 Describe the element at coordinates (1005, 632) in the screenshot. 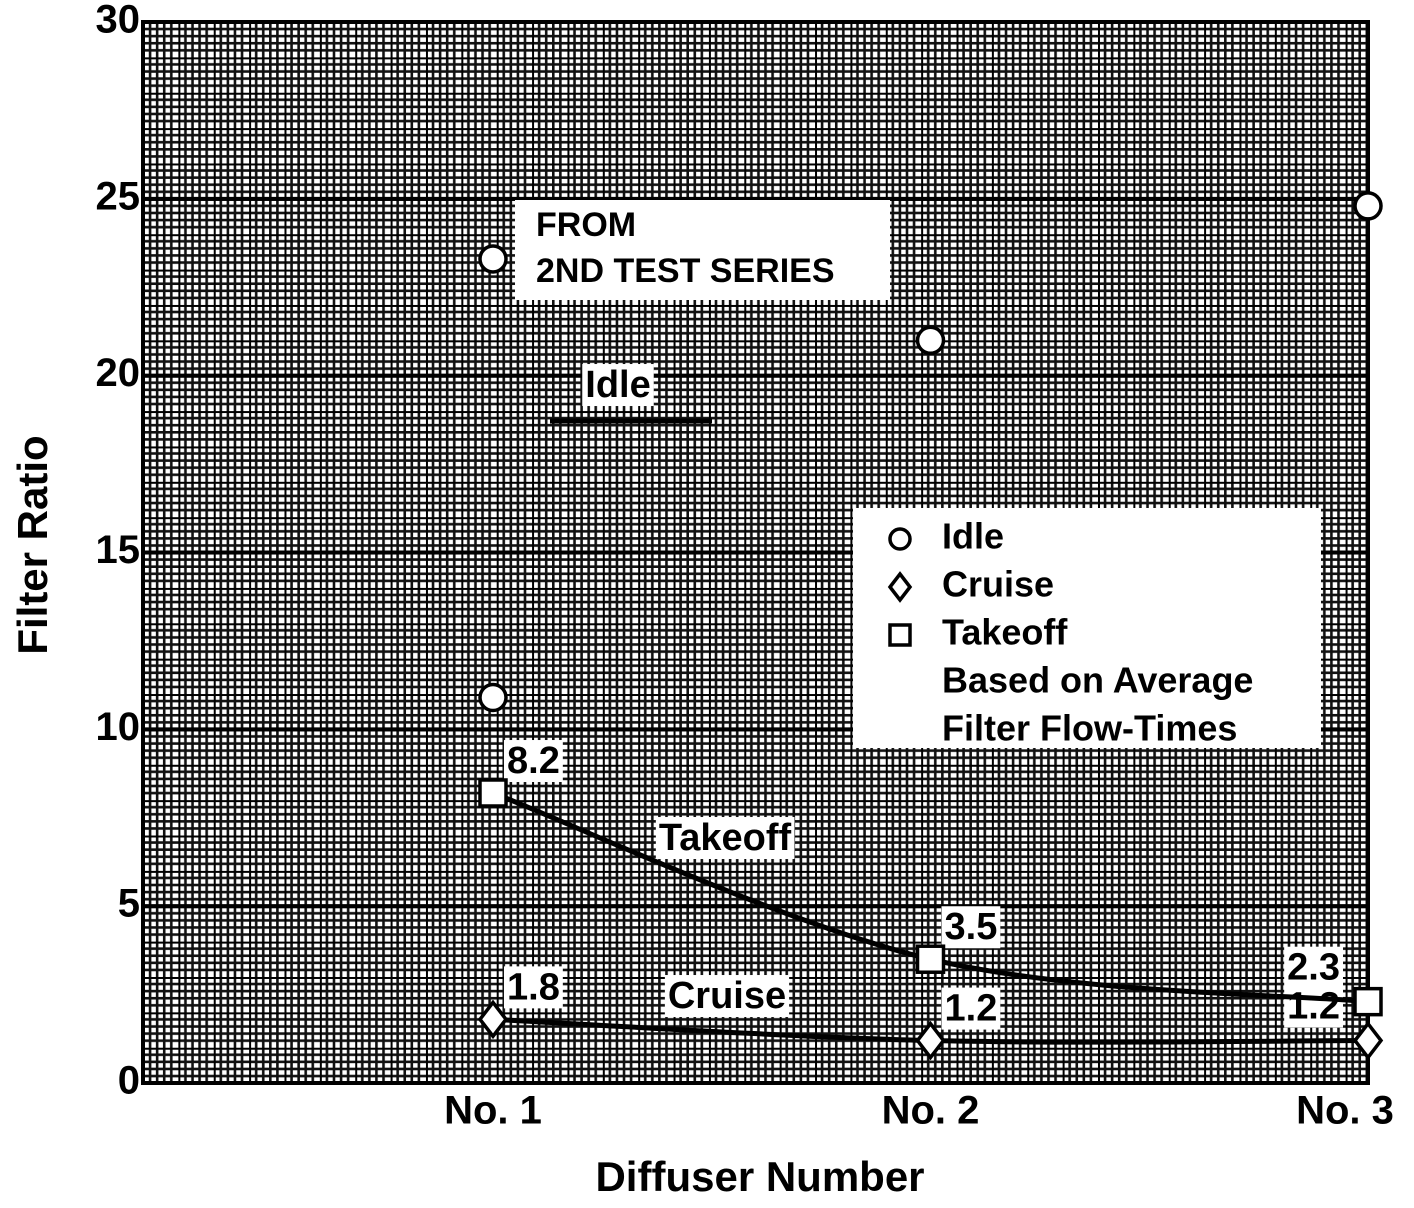

I see `legend-label: Takeoff` at that location.